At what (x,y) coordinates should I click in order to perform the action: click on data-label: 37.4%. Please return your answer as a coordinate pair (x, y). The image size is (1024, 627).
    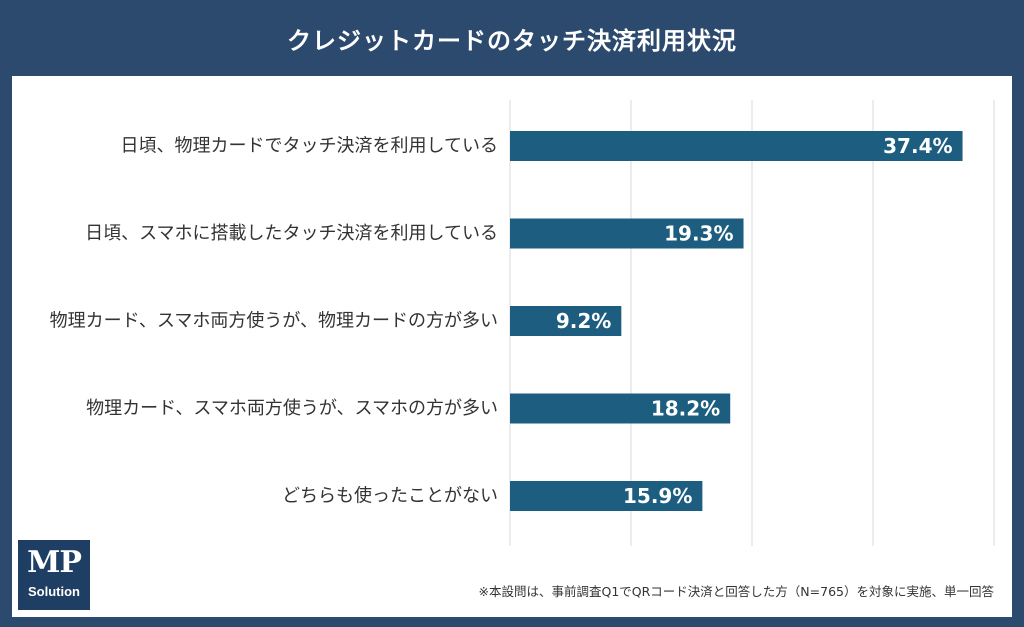
    Looking at the image, I should click on (917, 146).